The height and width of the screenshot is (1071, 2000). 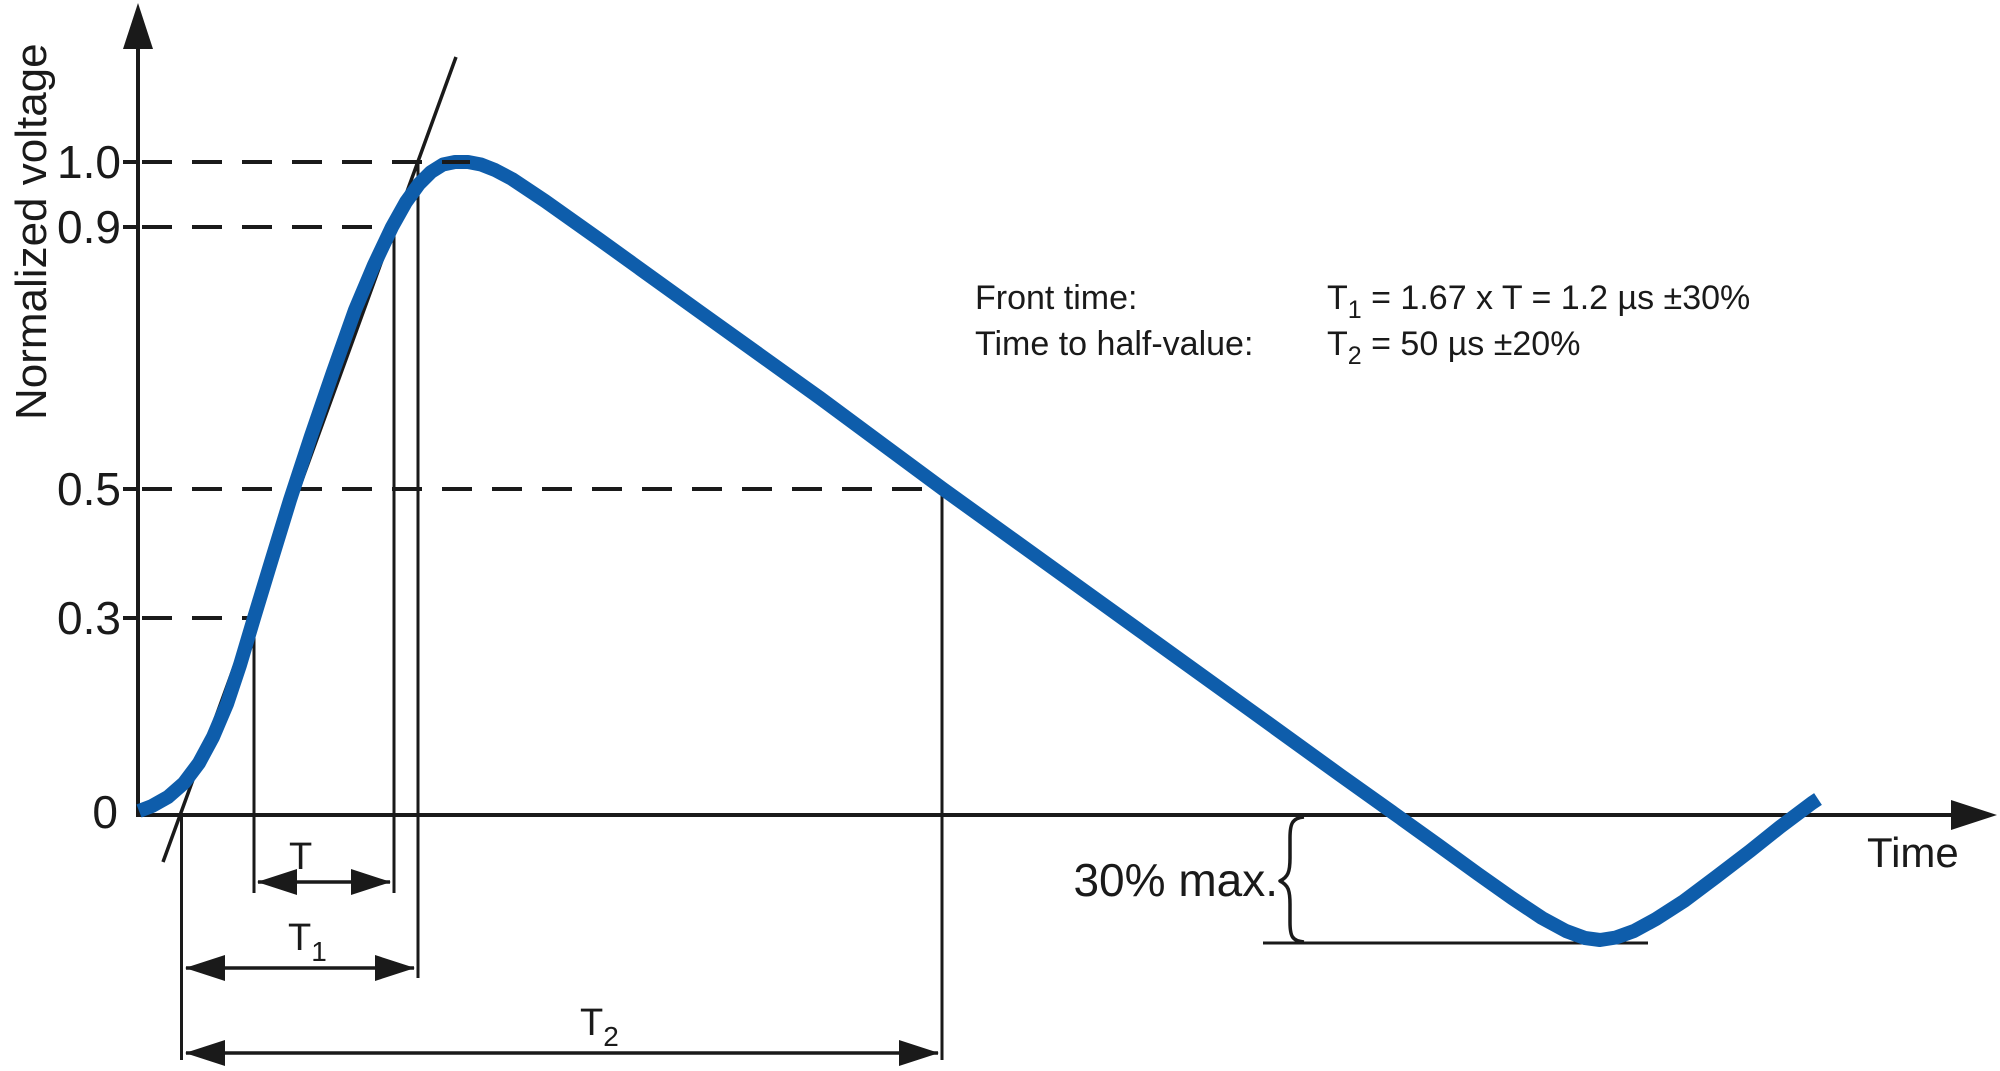 I want to click on t1-symbol: T, so click(x=1337, y=298).